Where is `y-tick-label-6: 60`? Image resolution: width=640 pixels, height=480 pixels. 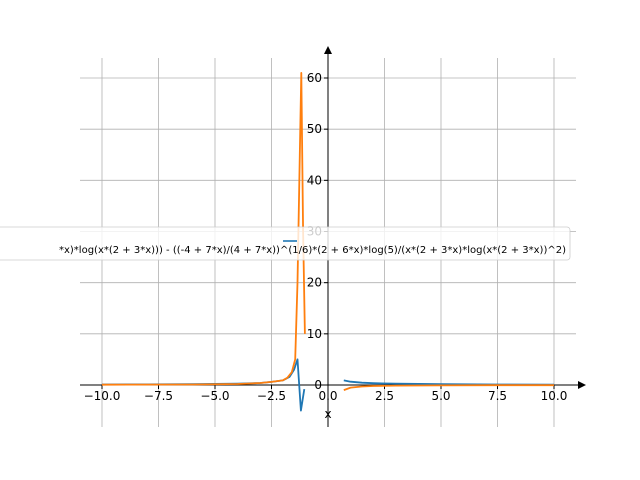 y-tick-label-6: 60 is located at coordinates (314, 78).